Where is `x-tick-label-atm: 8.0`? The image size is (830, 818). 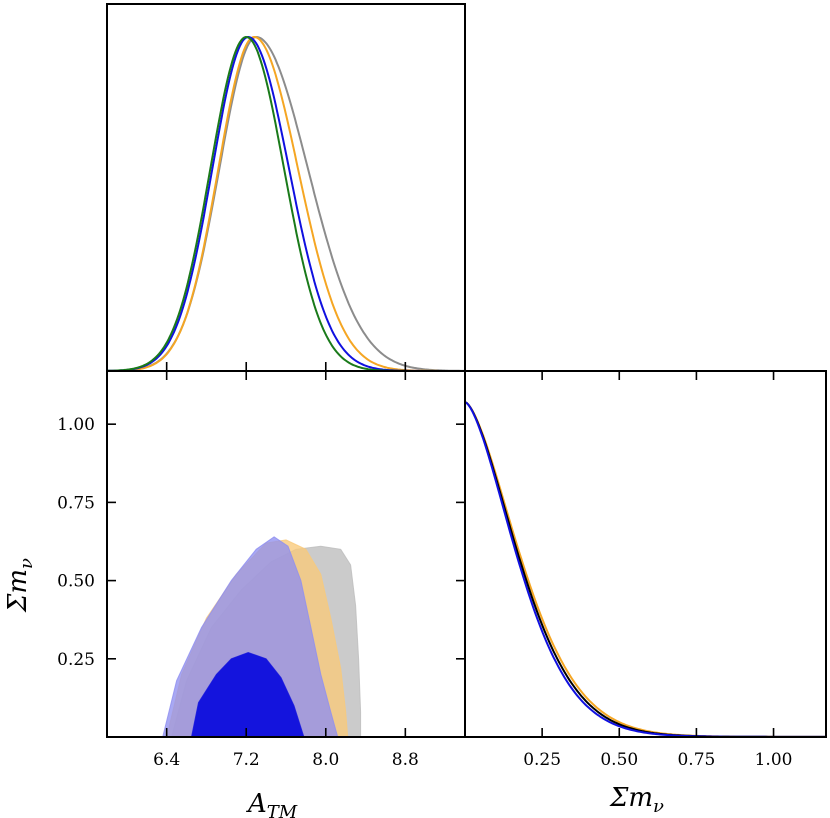 x-tick-label-atm: 8.0 is located at coordinates (325, 760).